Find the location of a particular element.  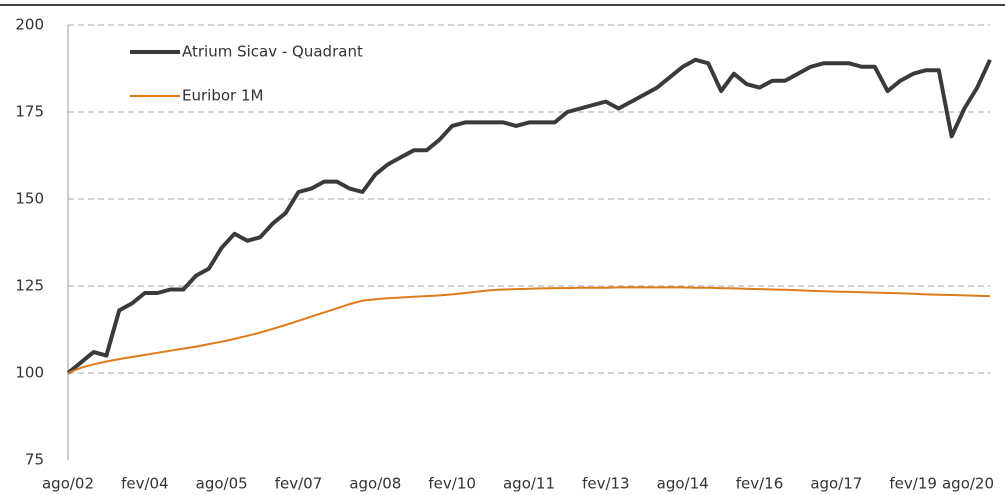

x-tick-label: fev/07 is located at coordinates (299, 484).